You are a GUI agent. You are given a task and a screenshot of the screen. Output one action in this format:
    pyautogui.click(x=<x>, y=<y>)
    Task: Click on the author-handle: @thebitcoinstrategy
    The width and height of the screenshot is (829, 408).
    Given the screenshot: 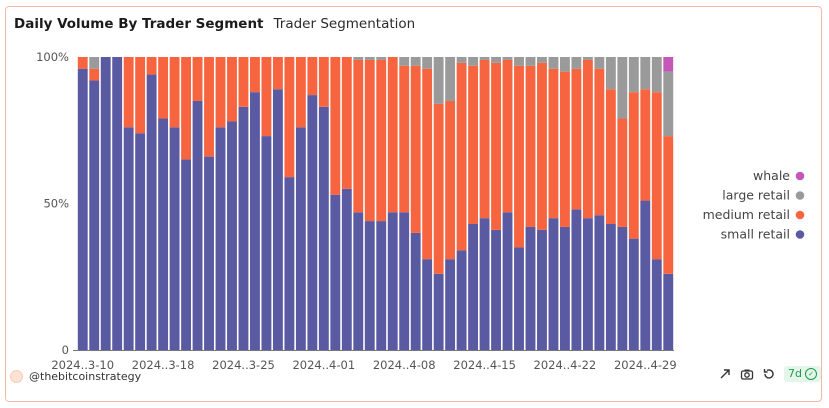 What is the action you would take?
    pyautogui.click(x=85, y=376)
    